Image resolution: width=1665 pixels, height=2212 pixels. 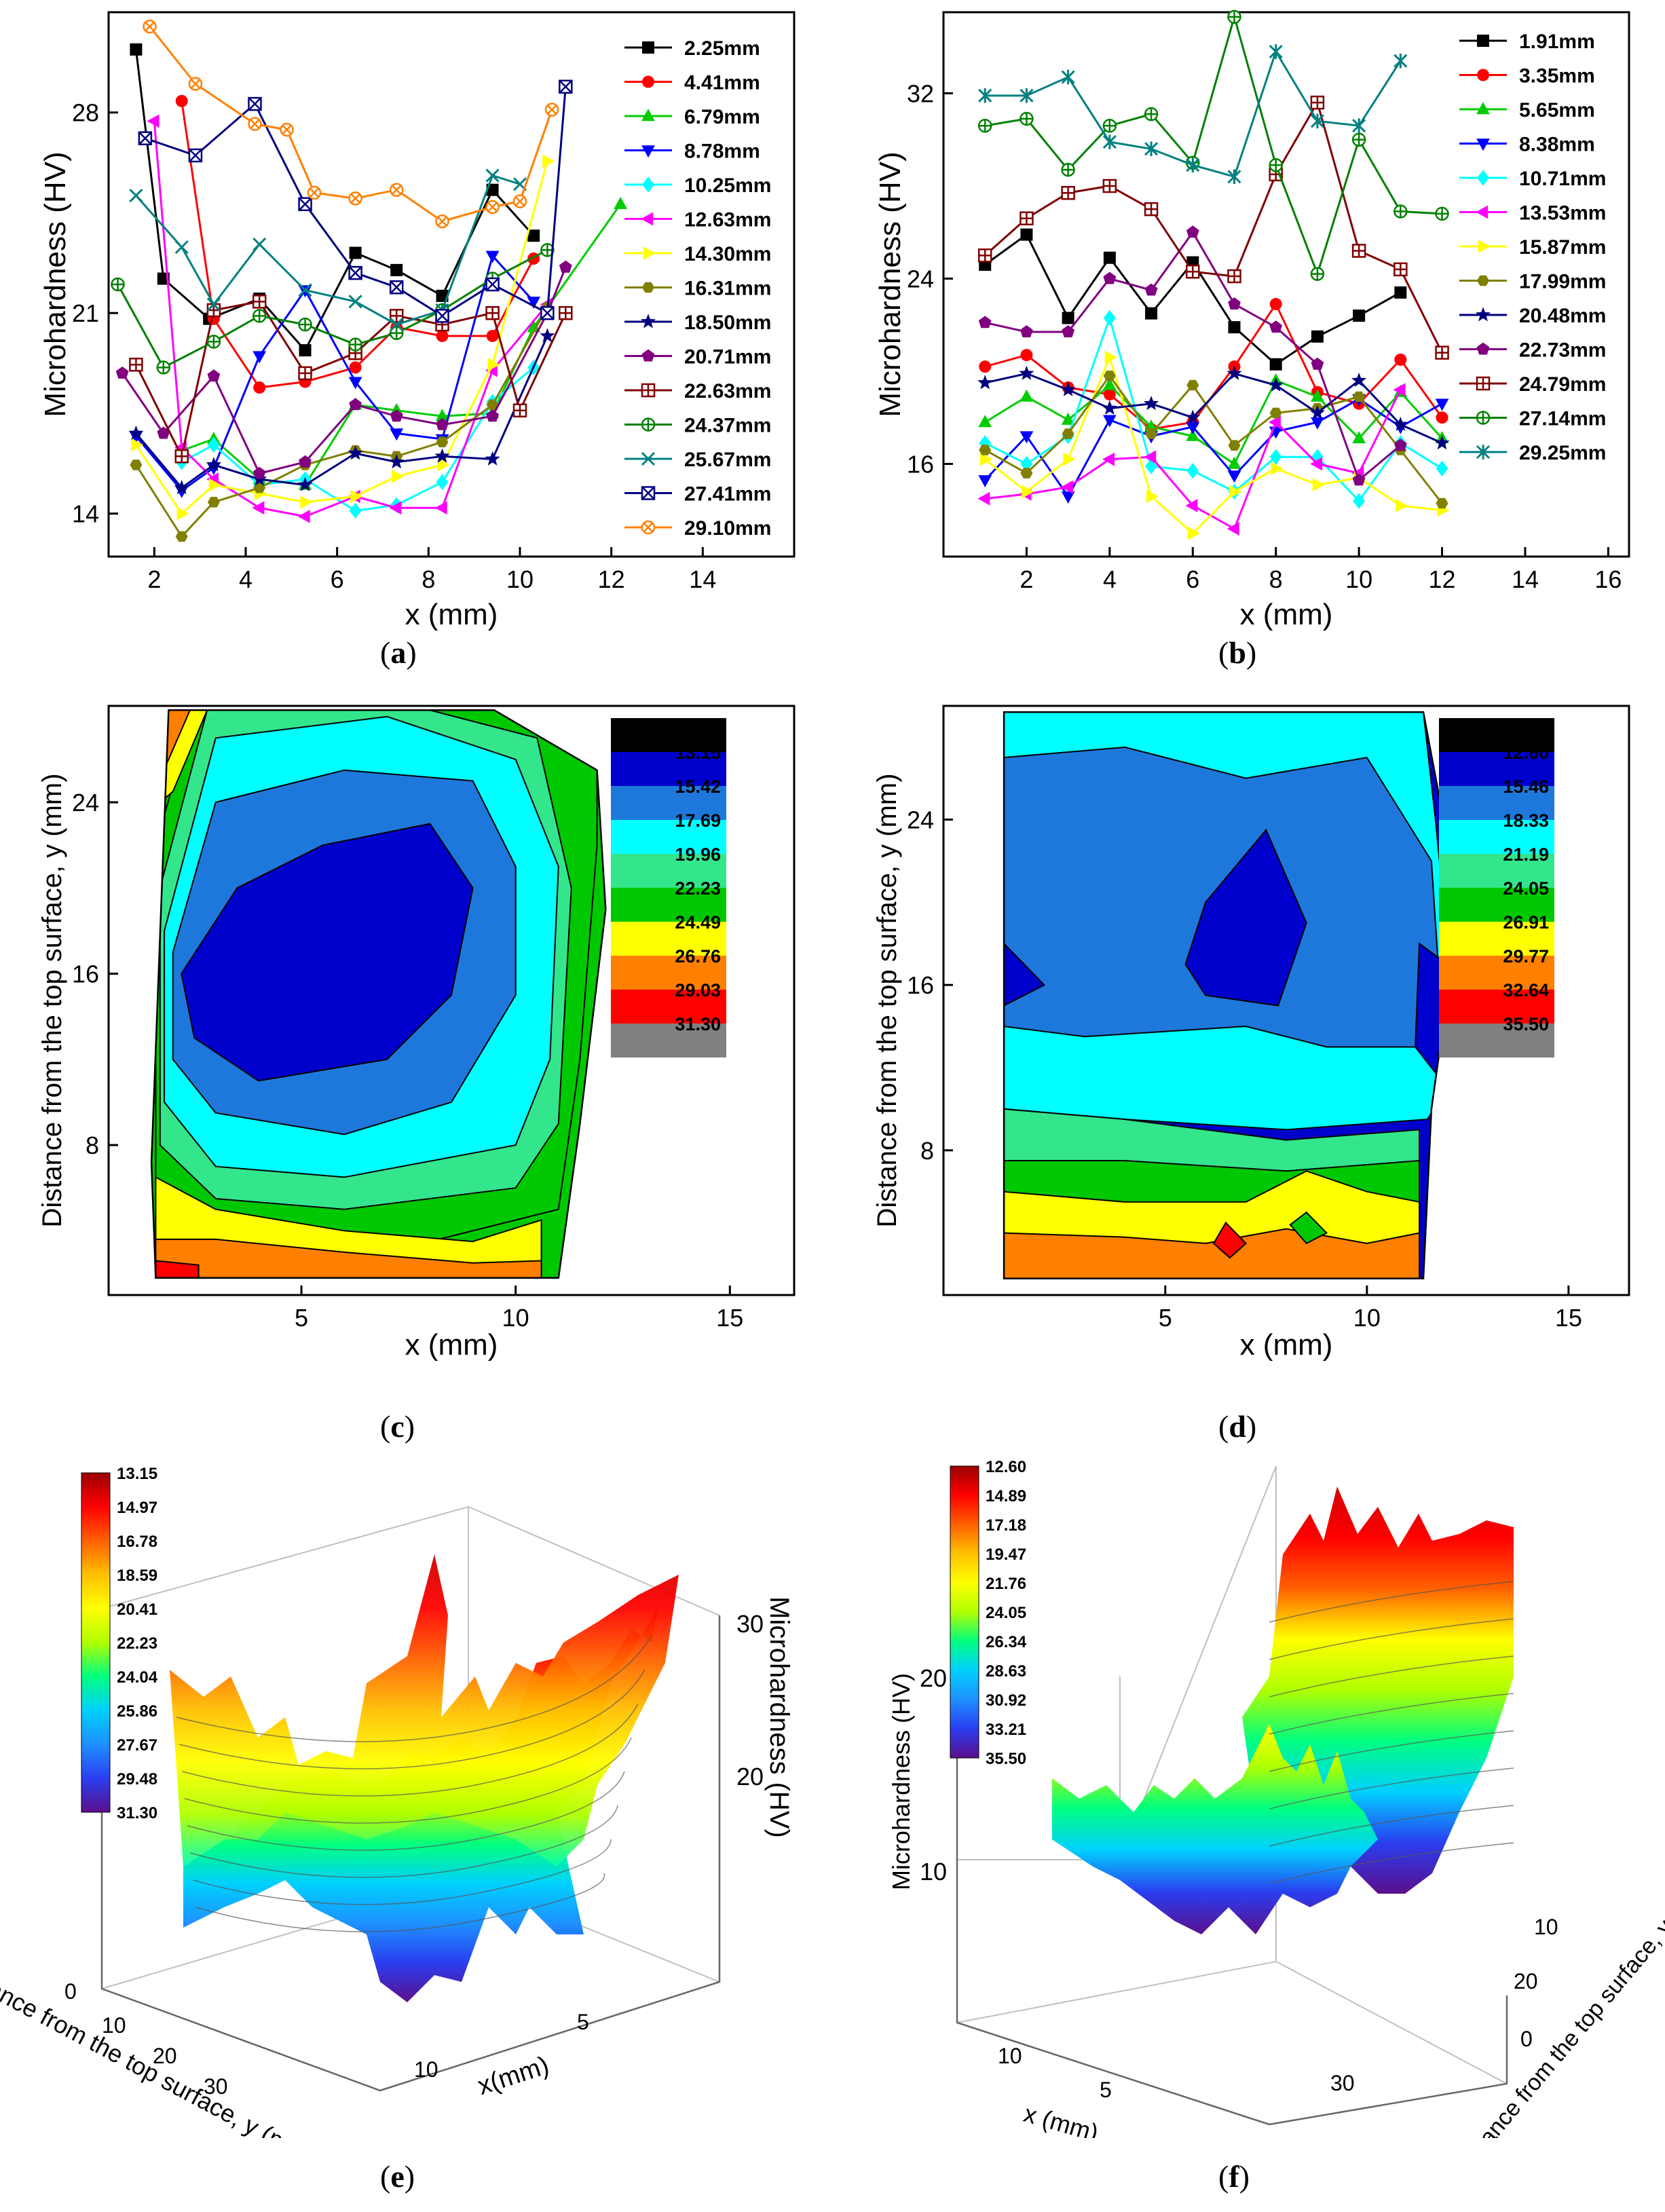 What do you see at coordinates (397, 1426) in the screenshot?
I see `caption-c: (c)` at bounding box center [397, 1426].